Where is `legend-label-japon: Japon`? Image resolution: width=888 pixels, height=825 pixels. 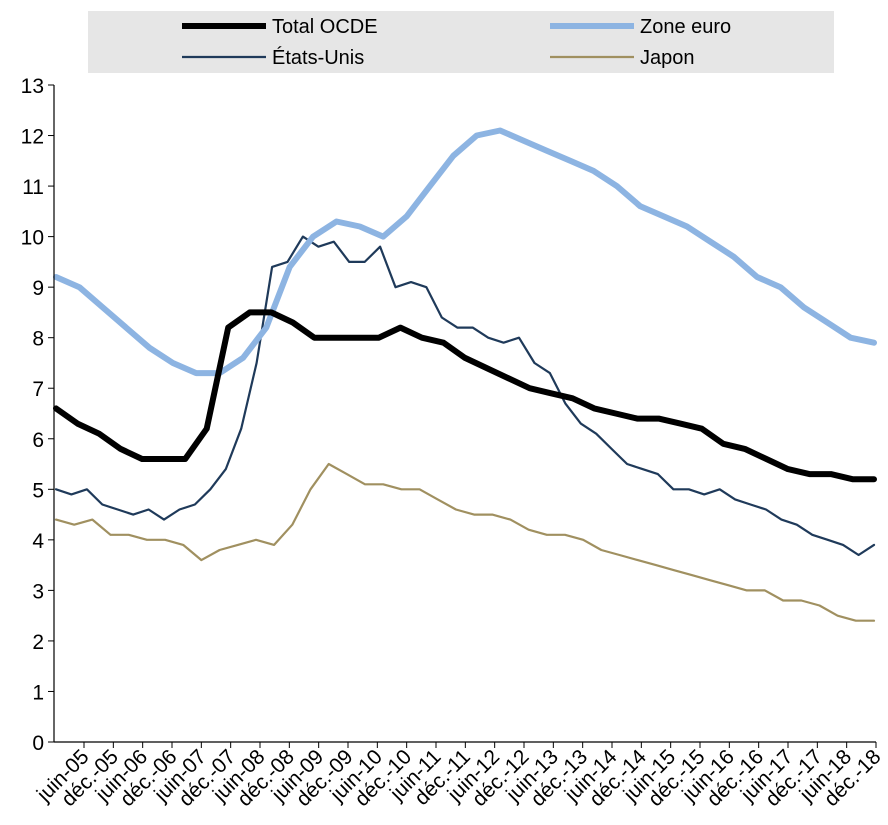 legend-label-japon: Japon is located at coordinates (667, 58).